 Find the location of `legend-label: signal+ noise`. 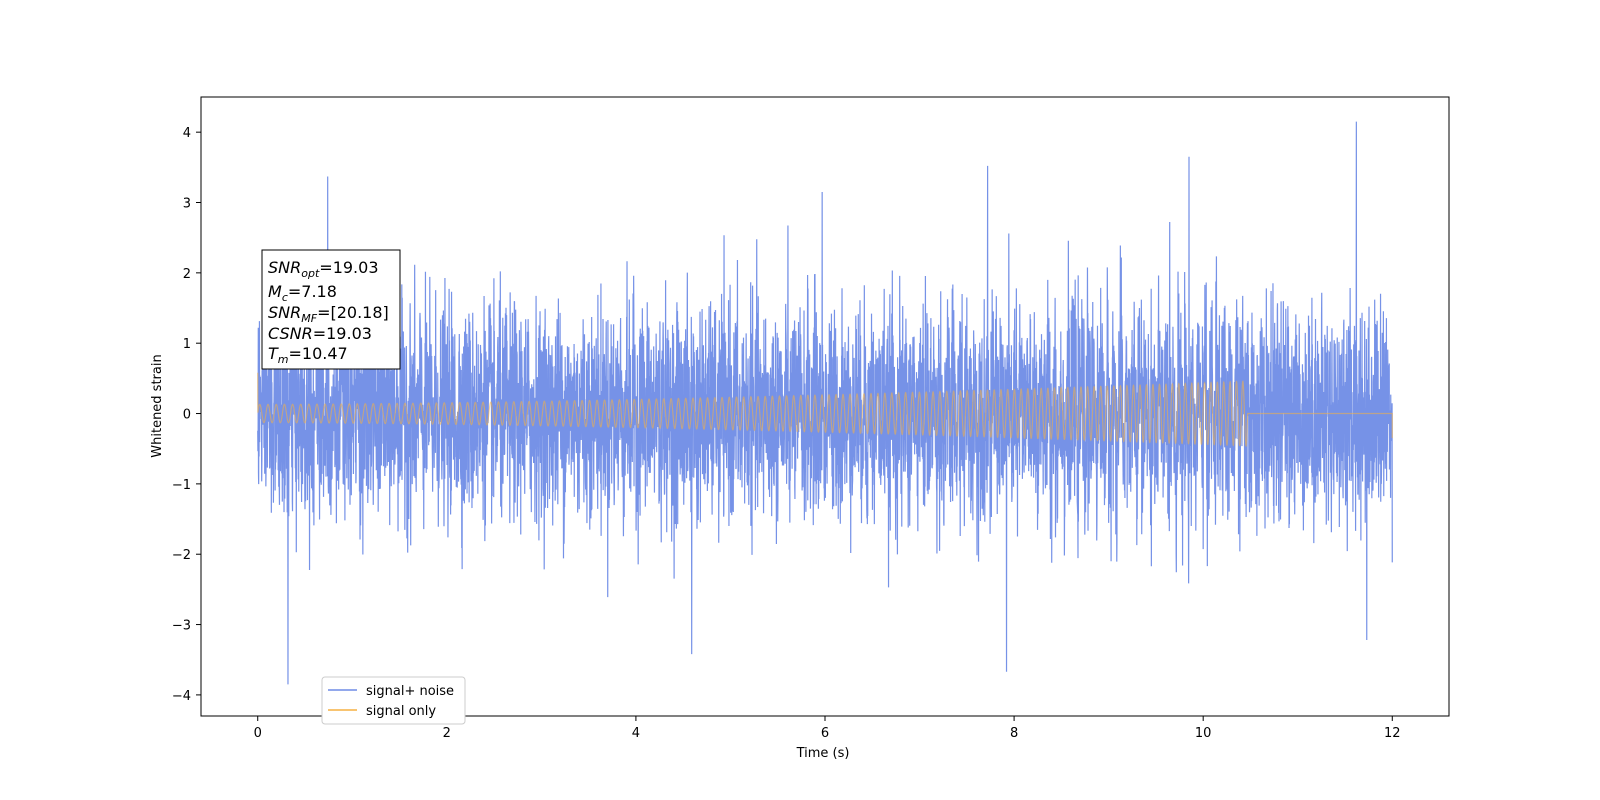

legend-label: signal+ noise is located at coordinates (410, 691).